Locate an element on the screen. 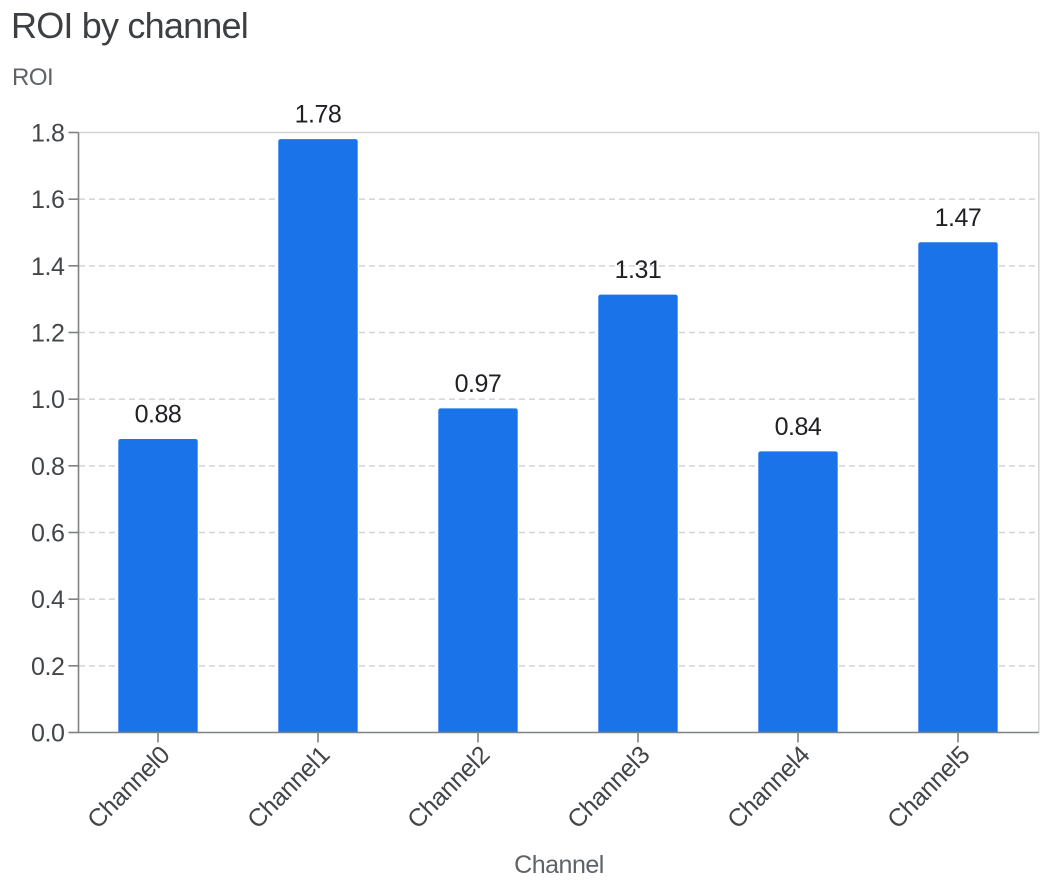 The height and width of the screenshot is (886, 1048). svg-text: 0.97 is located at coordinates (478, 384).